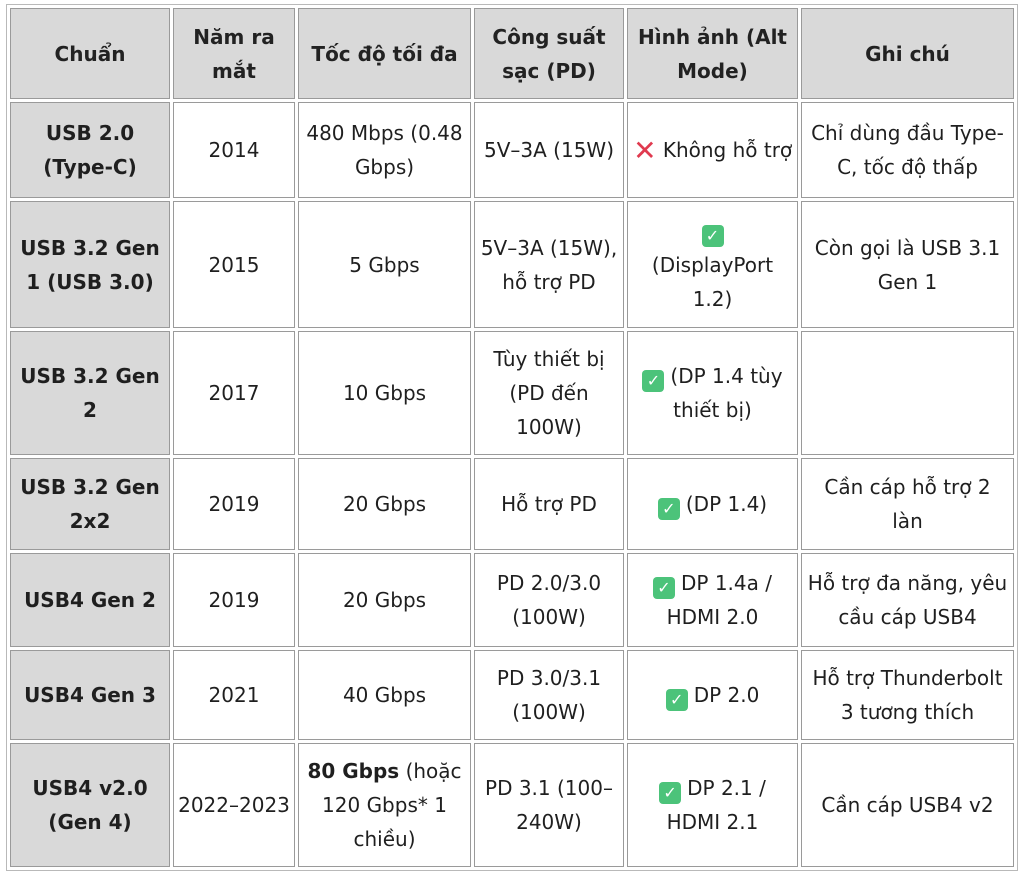 The height and width of the screenshot is (887, 1024). Describe the element at coordinates (353, 771) in the screenshot. I see `speed-bold-text: 80 Gbps` at that location.